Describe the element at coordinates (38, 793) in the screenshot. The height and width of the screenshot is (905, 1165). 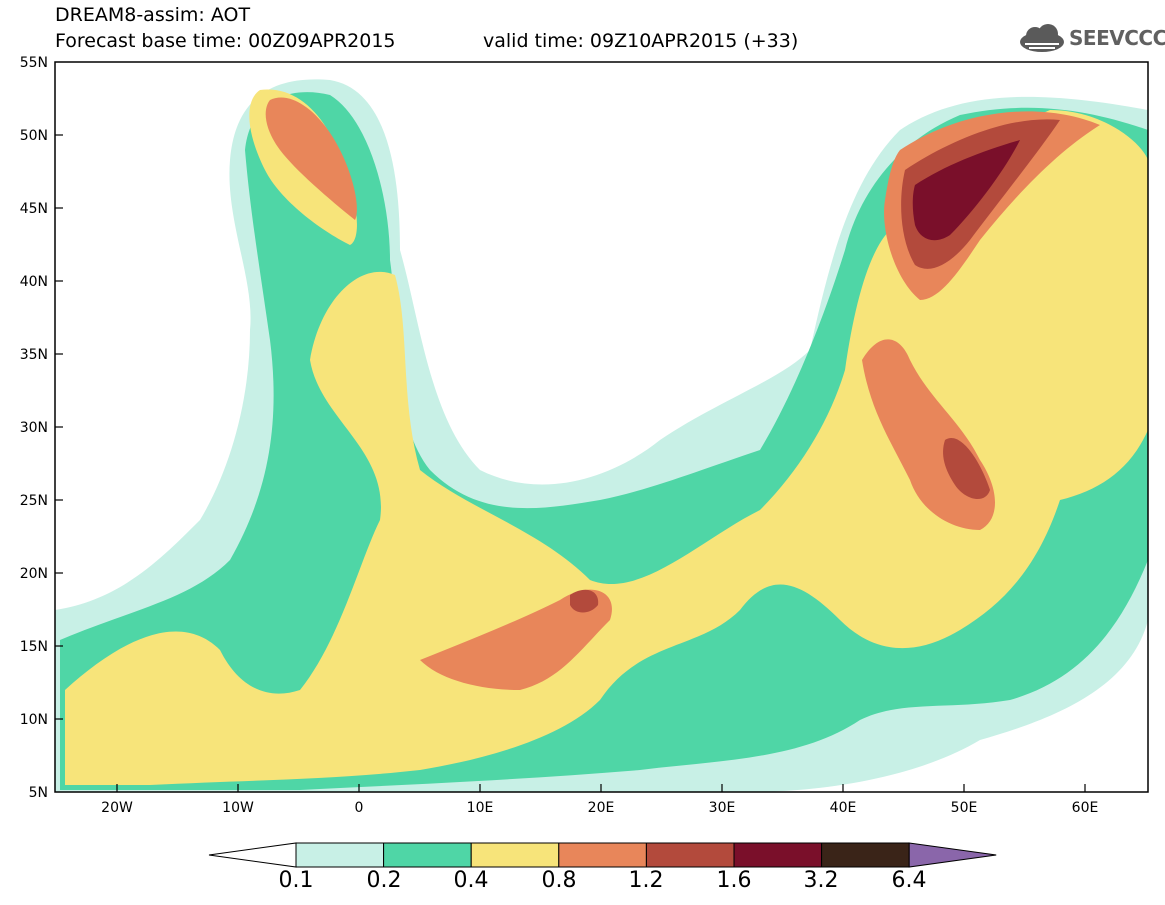
I see `lat-label: 5N` at that location.